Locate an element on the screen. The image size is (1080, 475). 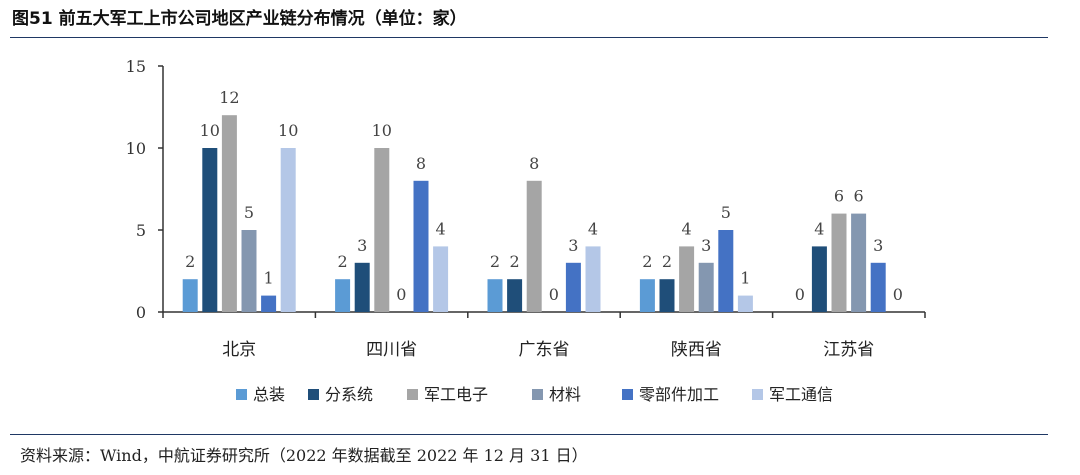
legend-label: 材料 is located at coordinates (565, 394).